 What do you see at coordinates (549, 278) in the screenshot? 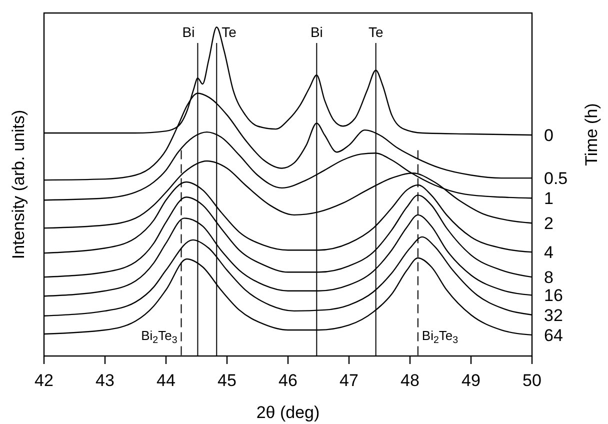
I see `series-label: 8` at bounding box center [549, 278].